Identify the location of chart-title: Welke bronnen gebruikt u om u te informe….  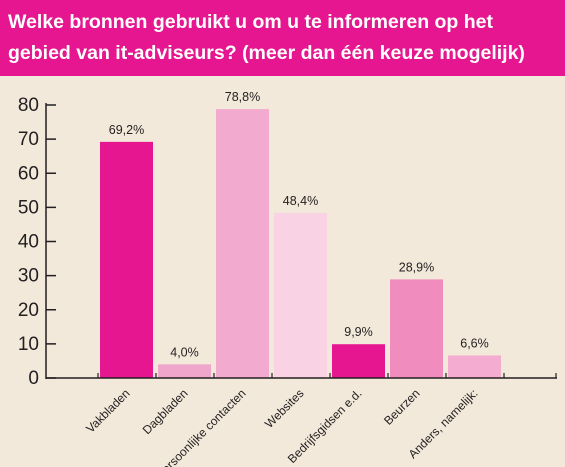
(266, 37).